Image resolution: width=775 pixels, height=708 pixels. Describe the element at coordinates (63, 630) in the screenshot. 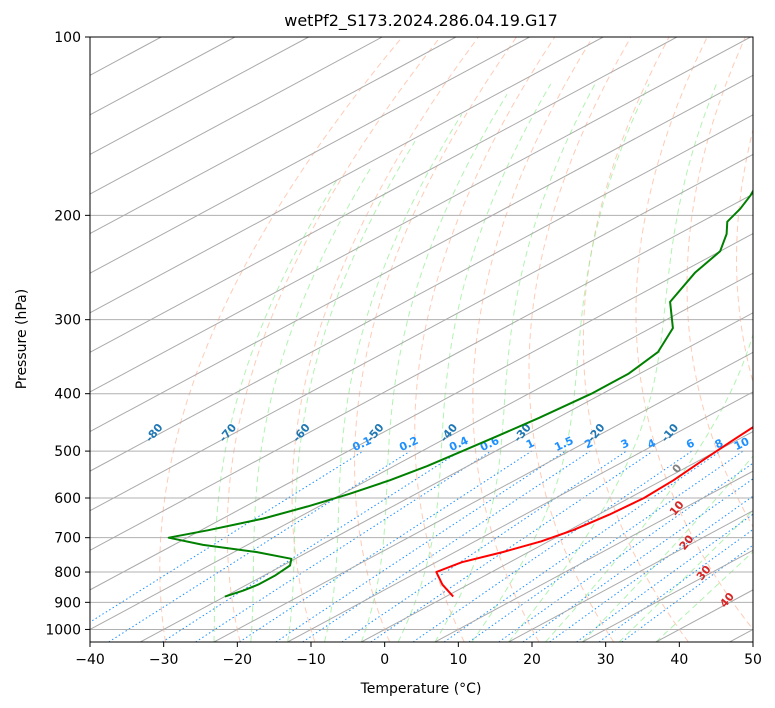

I see `y-tick-label: 1000` at that location.